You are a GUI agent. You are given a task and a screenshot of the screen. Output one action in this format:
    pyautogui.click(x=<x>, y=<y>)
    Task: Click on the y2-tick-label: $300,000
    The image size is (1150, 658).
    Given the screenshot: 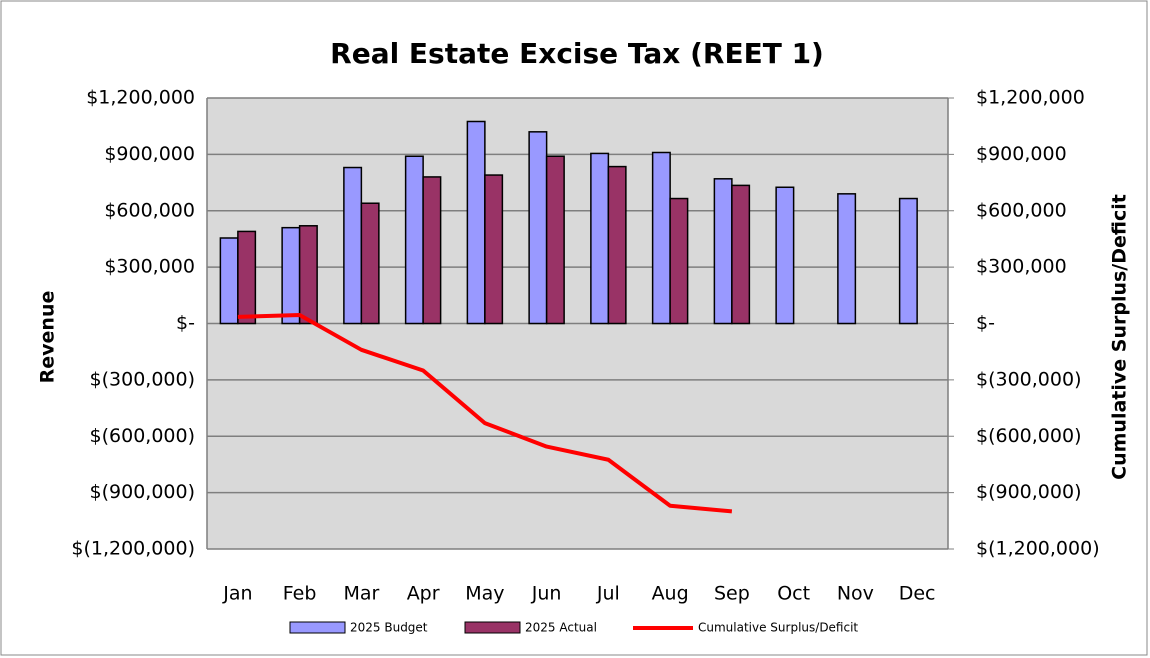 What is the action you would take?
    pyautogui.click(x=1021, y=267)
    